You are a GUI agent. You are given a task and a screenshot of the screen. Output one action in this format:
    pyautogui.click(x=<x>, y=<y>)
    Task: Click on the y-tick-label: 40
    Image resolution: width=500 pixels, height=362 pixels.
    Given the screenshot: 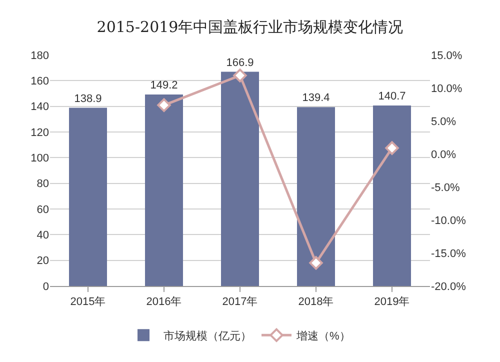 What is the action you would take?
    pyautogui.click(x=42, y=236)
    